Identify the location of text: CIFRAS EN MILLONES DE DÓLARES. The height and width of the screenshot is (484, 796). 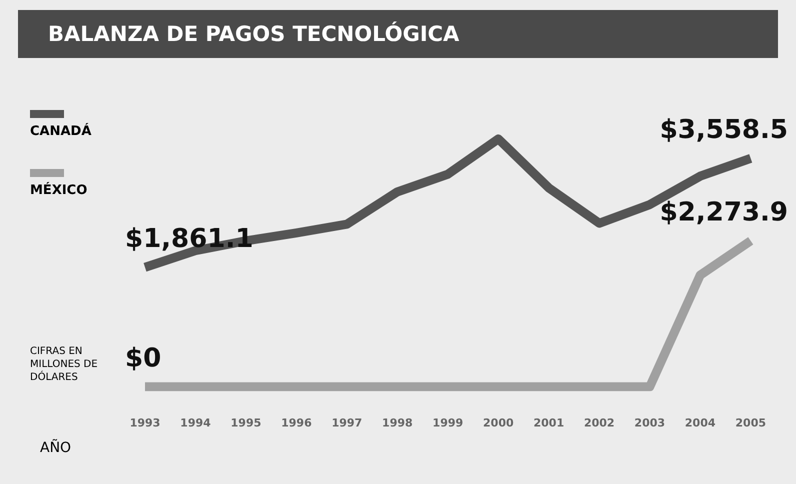
(64, 364).